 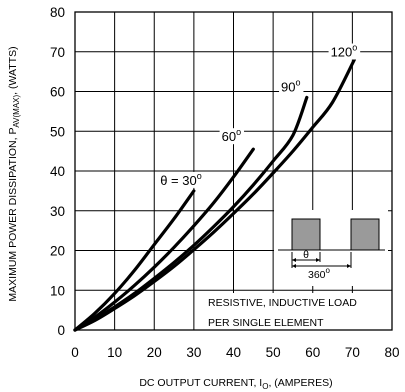 I want to click on curve-label-2: 90o, so click(x=290, y=86).